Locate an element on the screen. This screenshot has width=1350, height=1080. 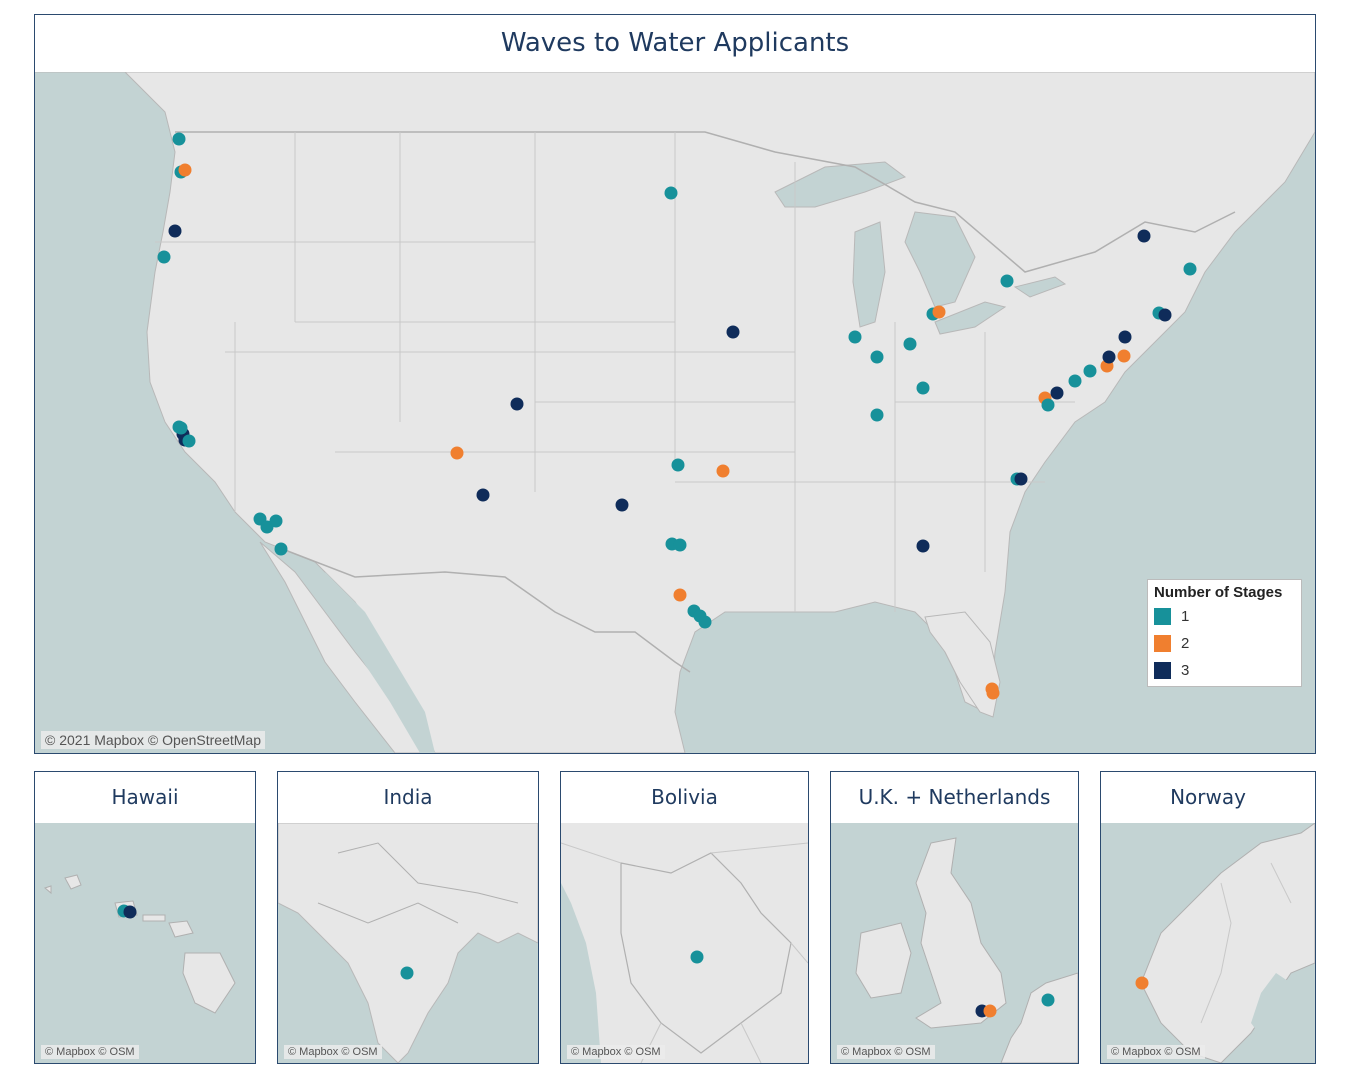
norway-svg is located at coordinates (1225, 943).